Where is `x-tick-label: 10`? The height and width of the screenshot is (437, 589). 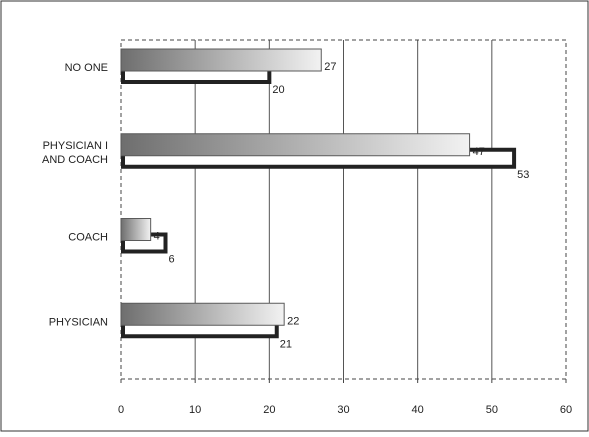
x-tick-label: 10 is located at coordinates (195, 410).